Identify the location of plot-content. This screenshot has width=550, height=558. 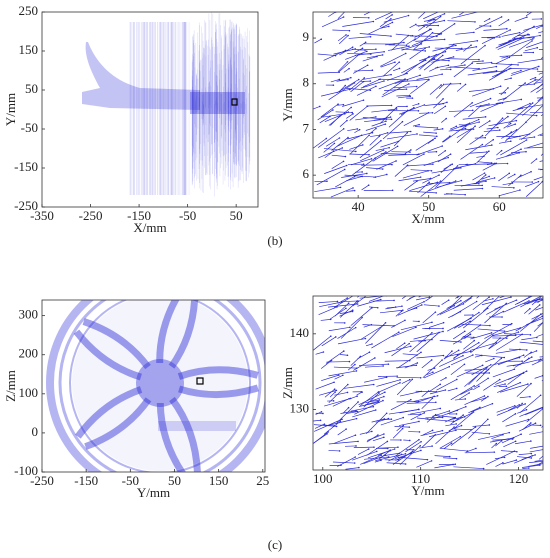
(428, 383).